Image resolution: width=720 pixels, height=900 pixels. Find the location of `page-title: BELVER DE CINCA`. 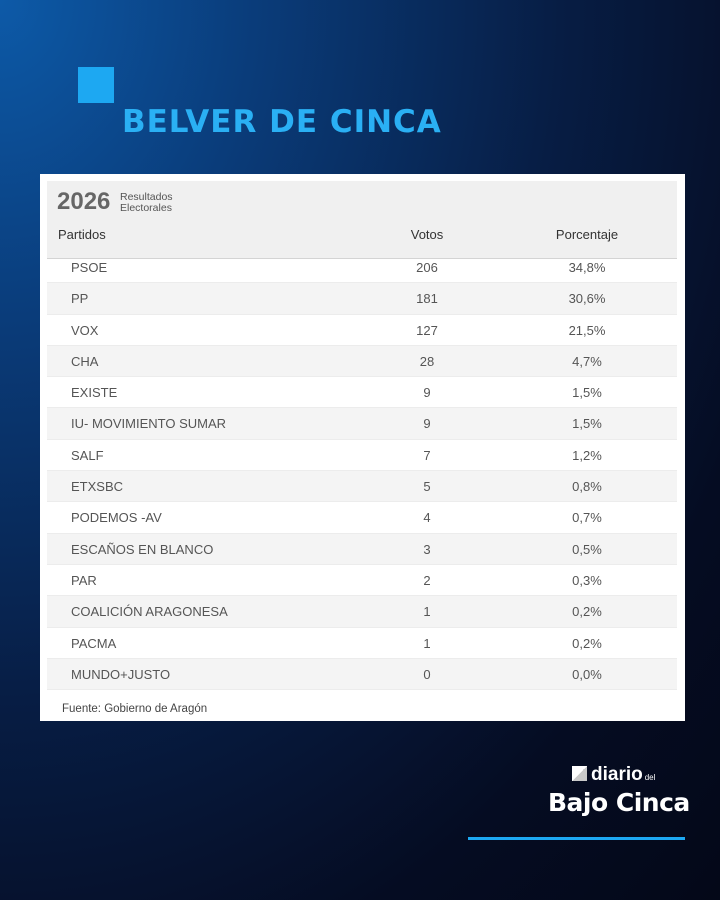

page-title: BELVER DE CINCA is located at coordinates (282, 122).